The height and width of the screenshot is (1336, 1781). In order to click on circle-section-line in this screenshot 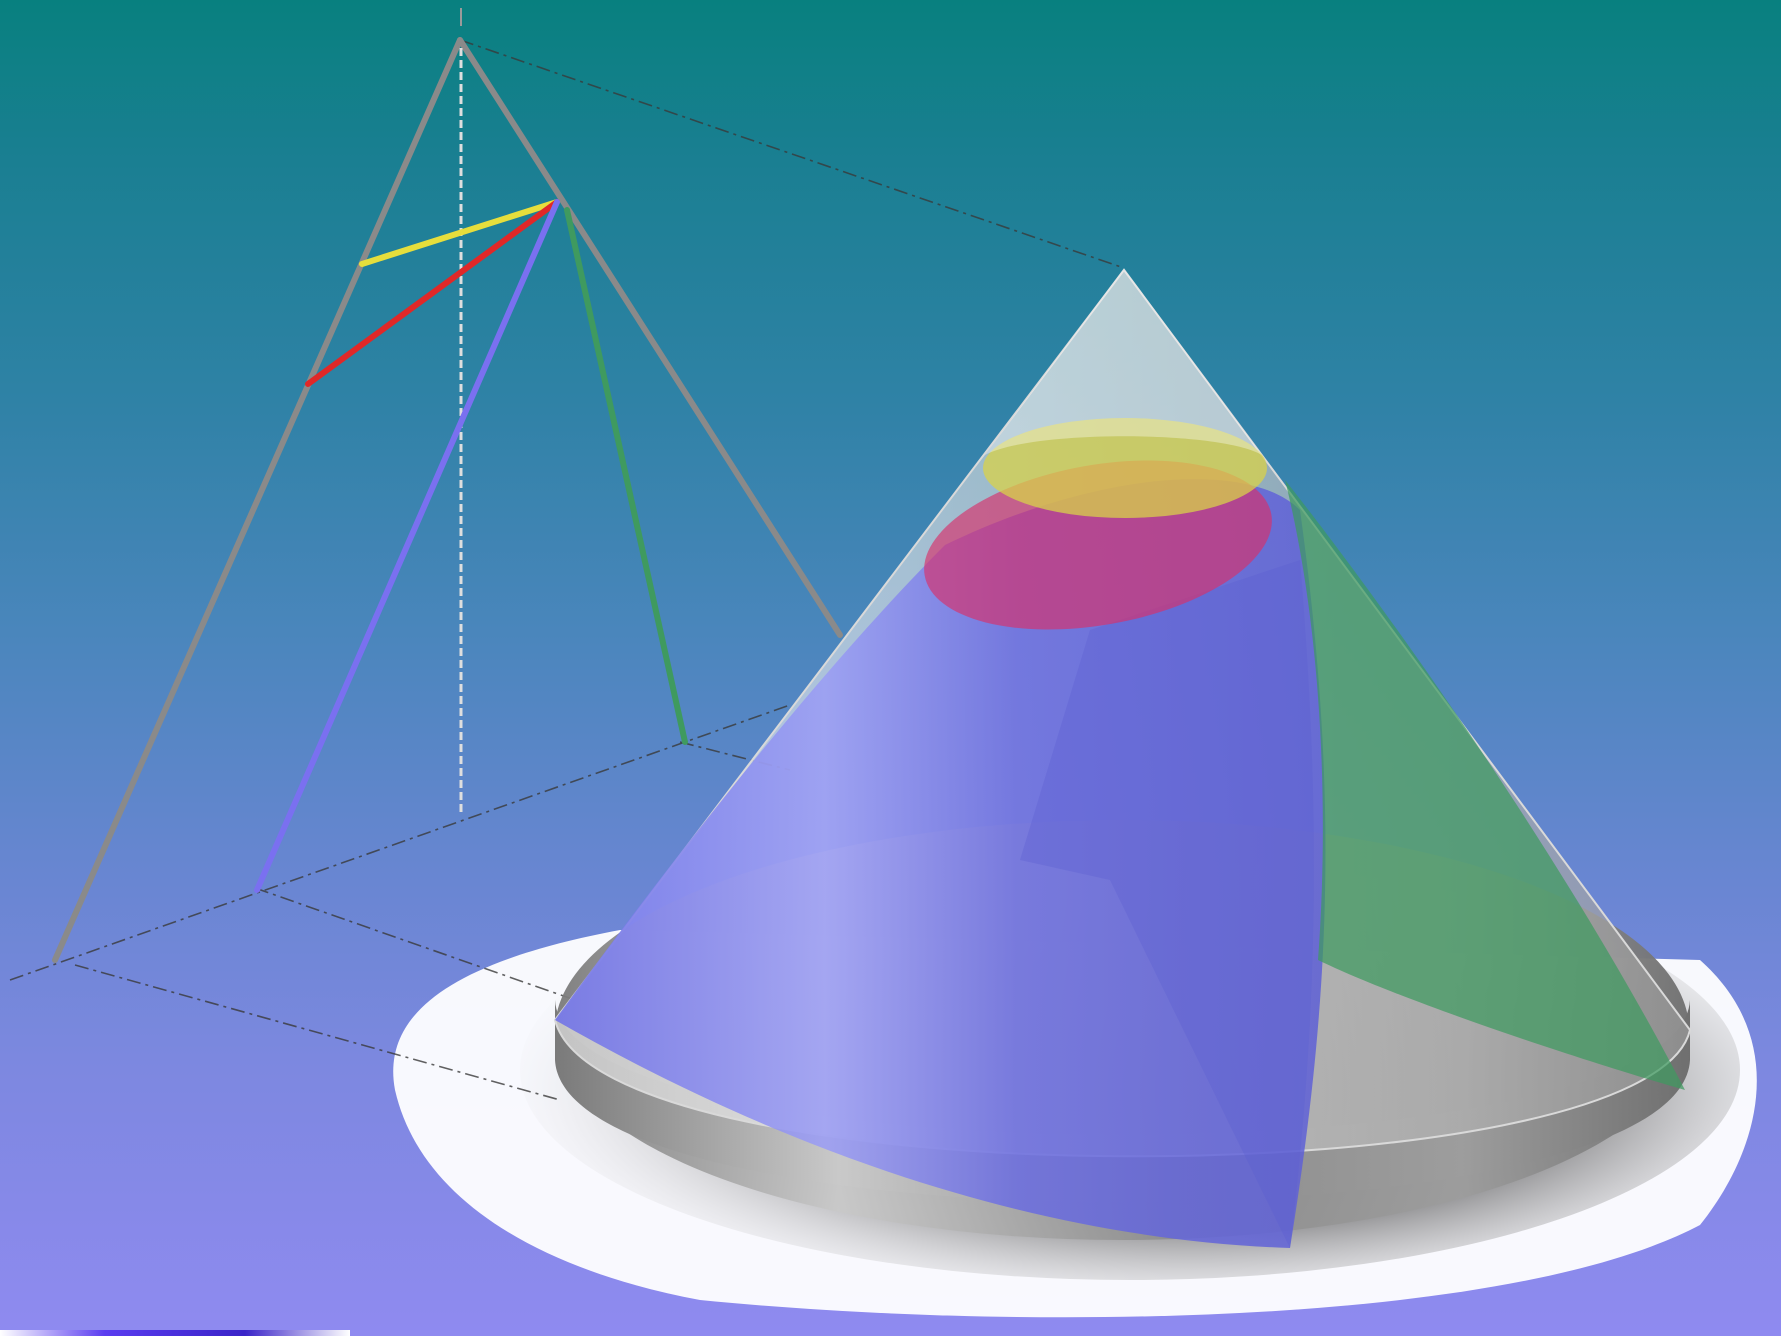, I will do `click(459, 233)`.